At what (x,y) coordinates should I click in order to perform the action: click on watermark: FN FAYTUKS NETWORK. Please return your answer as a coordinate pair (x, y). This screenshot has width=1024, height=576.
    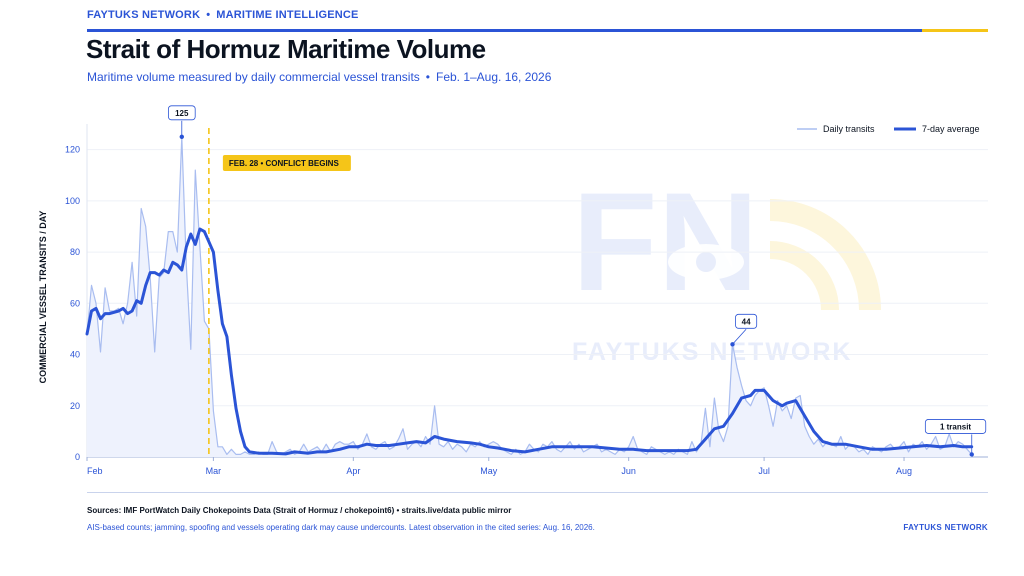
    Looking at the image, I should click on (726, 264).